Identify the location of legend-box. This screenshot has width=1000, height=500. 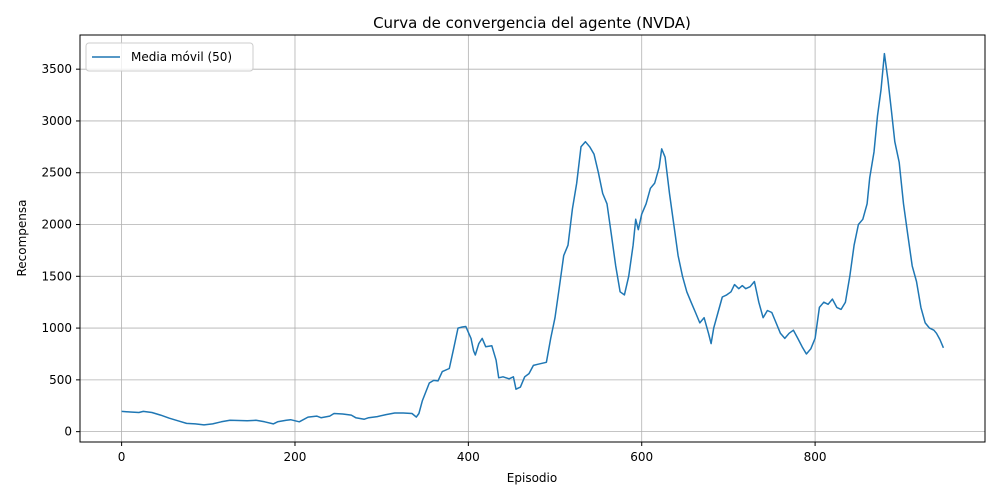
(169, 57).